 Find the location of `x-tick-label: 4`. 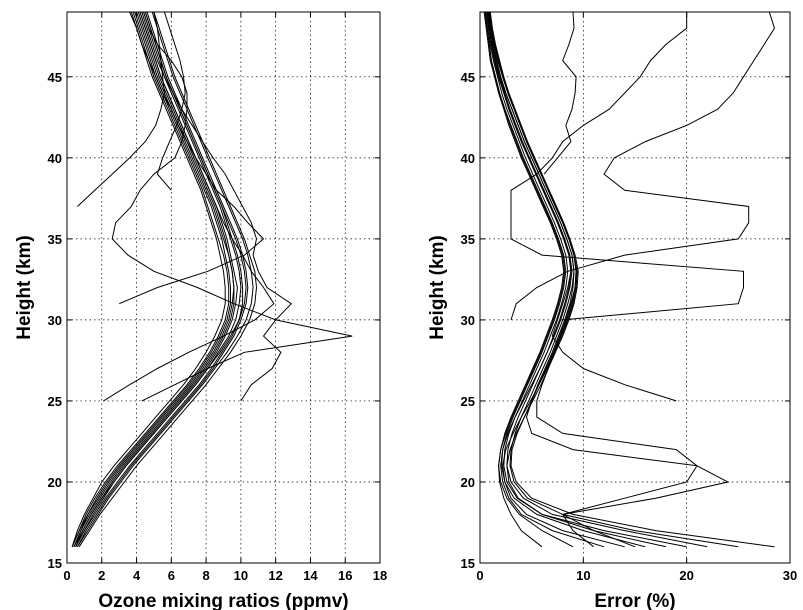

x-tick-label: 4 is located at coordinates (137, 575).